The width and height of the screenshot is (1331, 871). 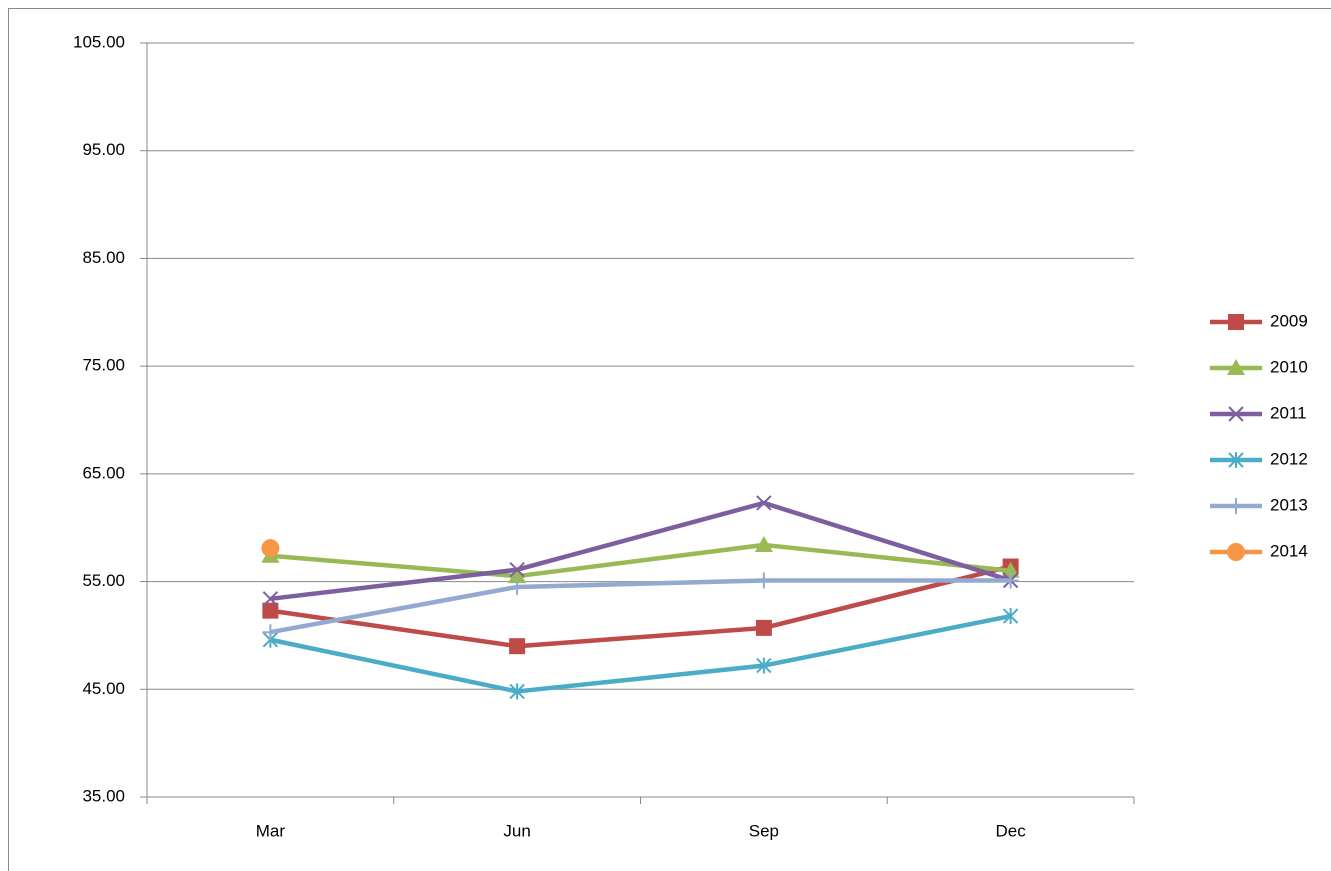 I want to click on y-tick-label: 105.00, so click(x=99, y=41).